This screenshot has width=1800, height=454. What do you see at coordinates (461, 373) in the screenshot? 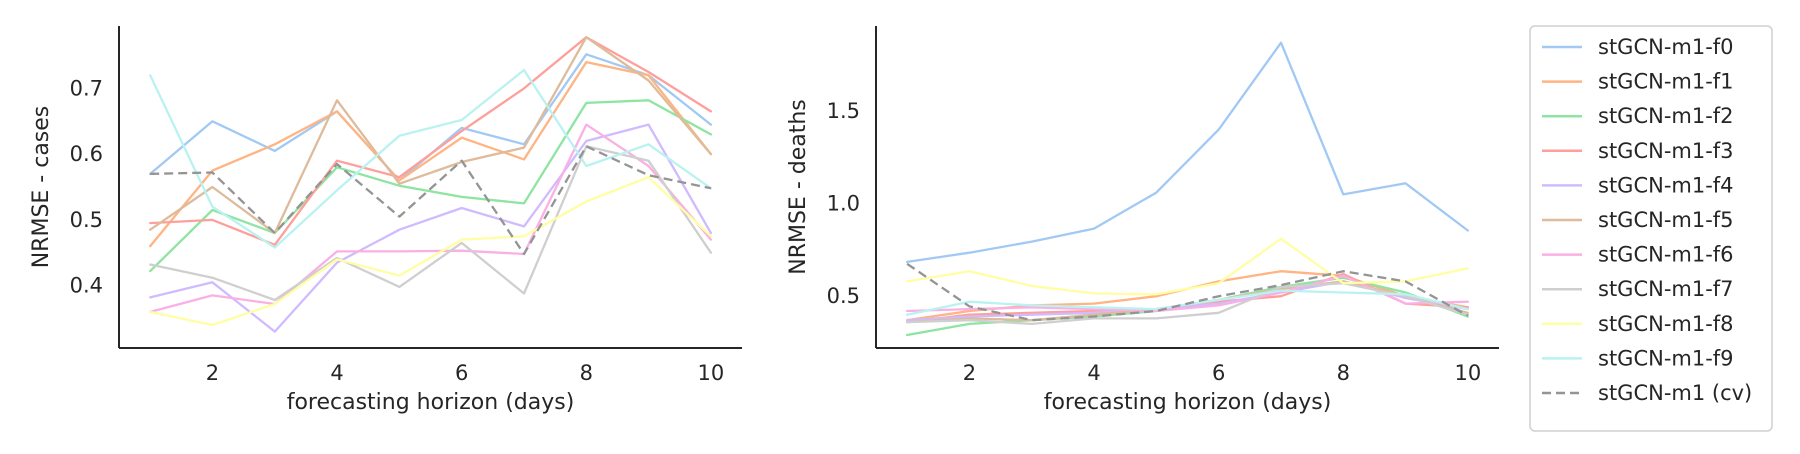
I see `cases-x-tick-label: 6` at bounding box center [461, 373].